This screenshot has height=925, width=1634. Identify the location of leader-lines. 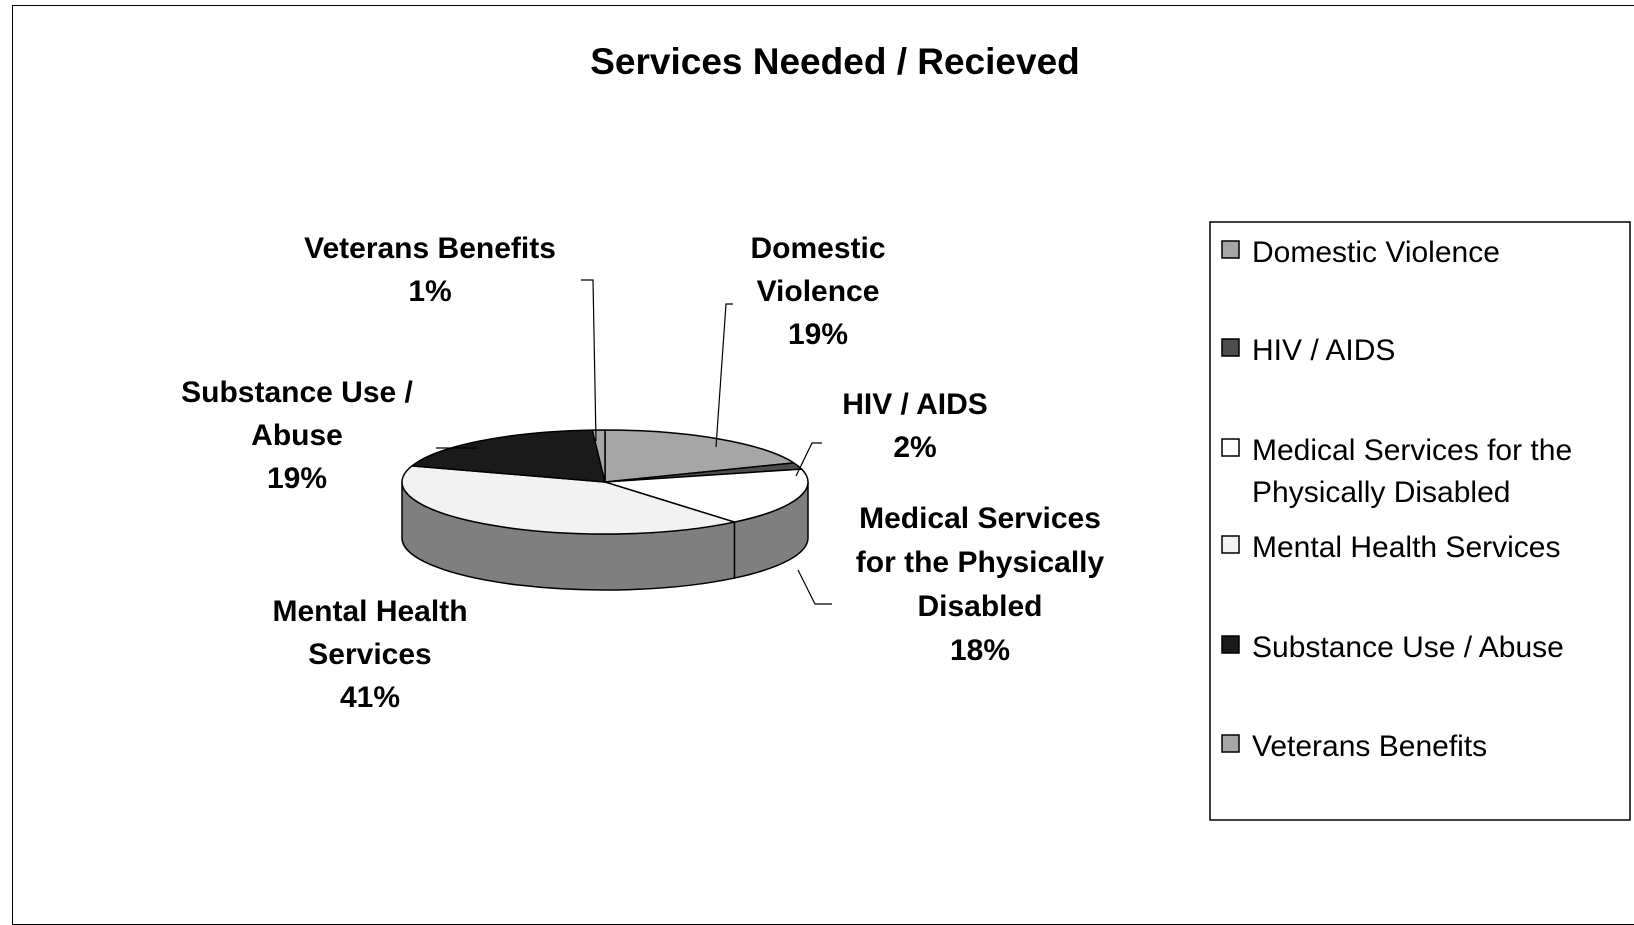
(634, 442).